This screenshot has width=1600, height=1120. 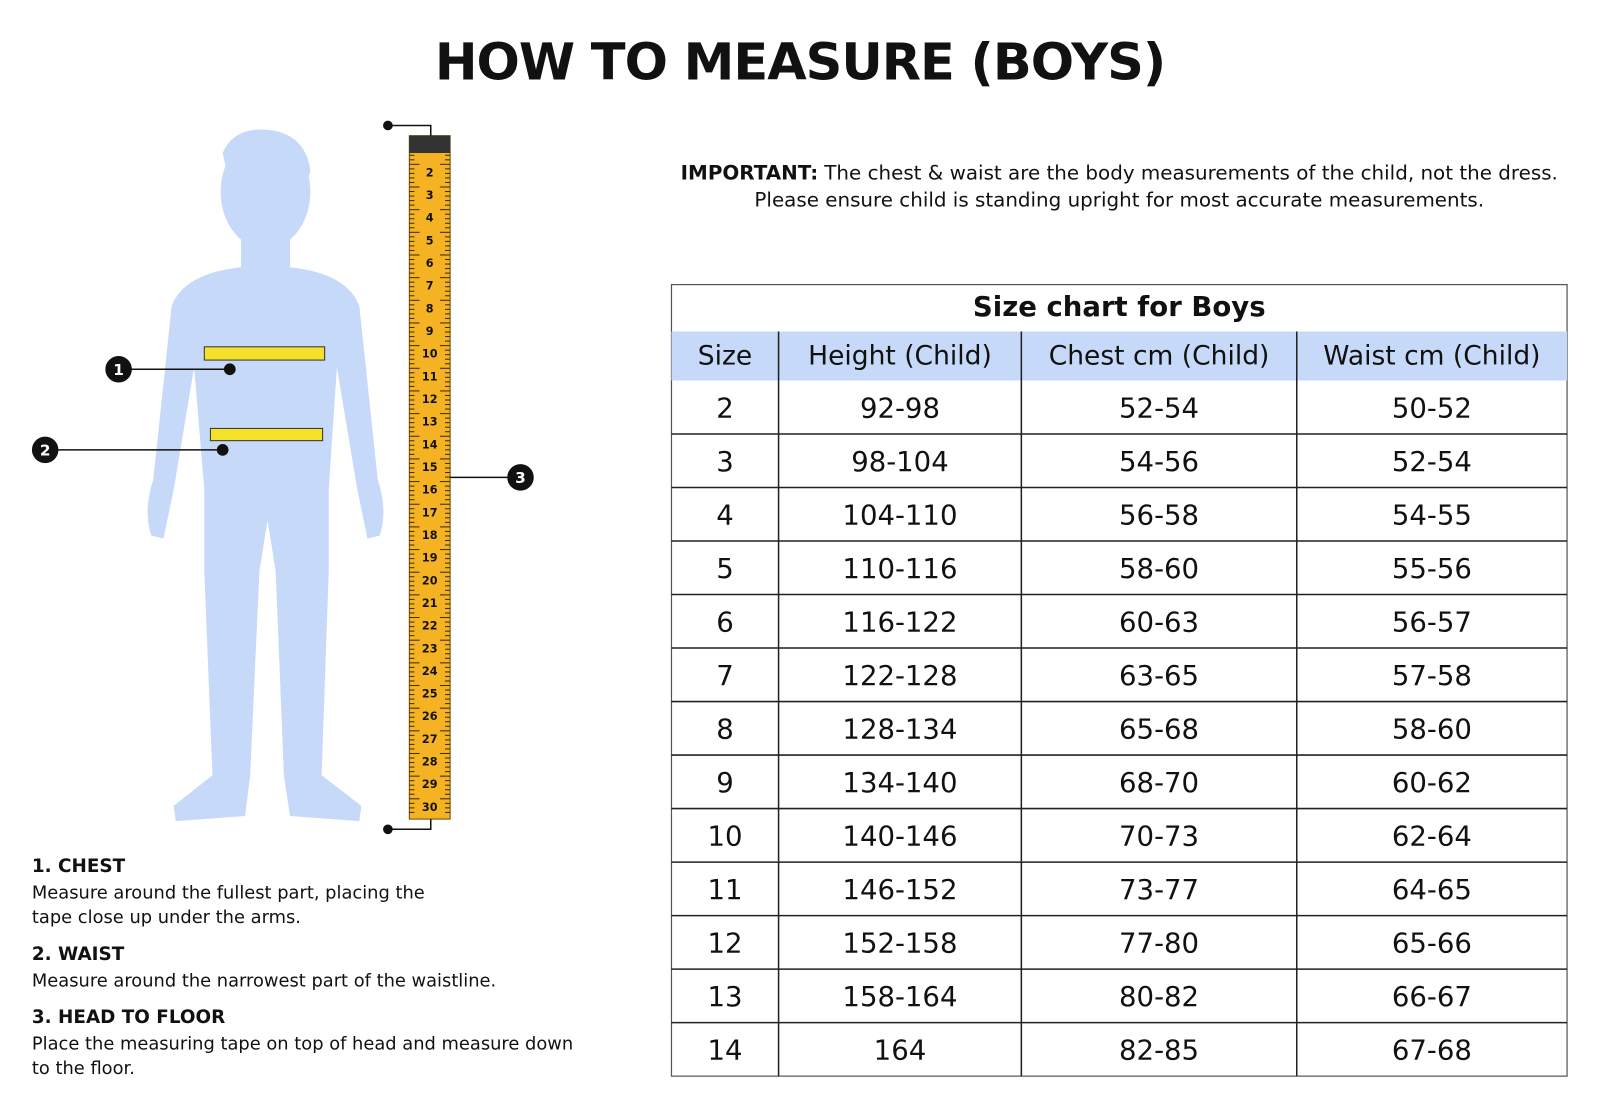 What do you see at coordinates (899, 943) in the screenshot?
I see `table-cell: 152-158` at bounding box center [899, 943].